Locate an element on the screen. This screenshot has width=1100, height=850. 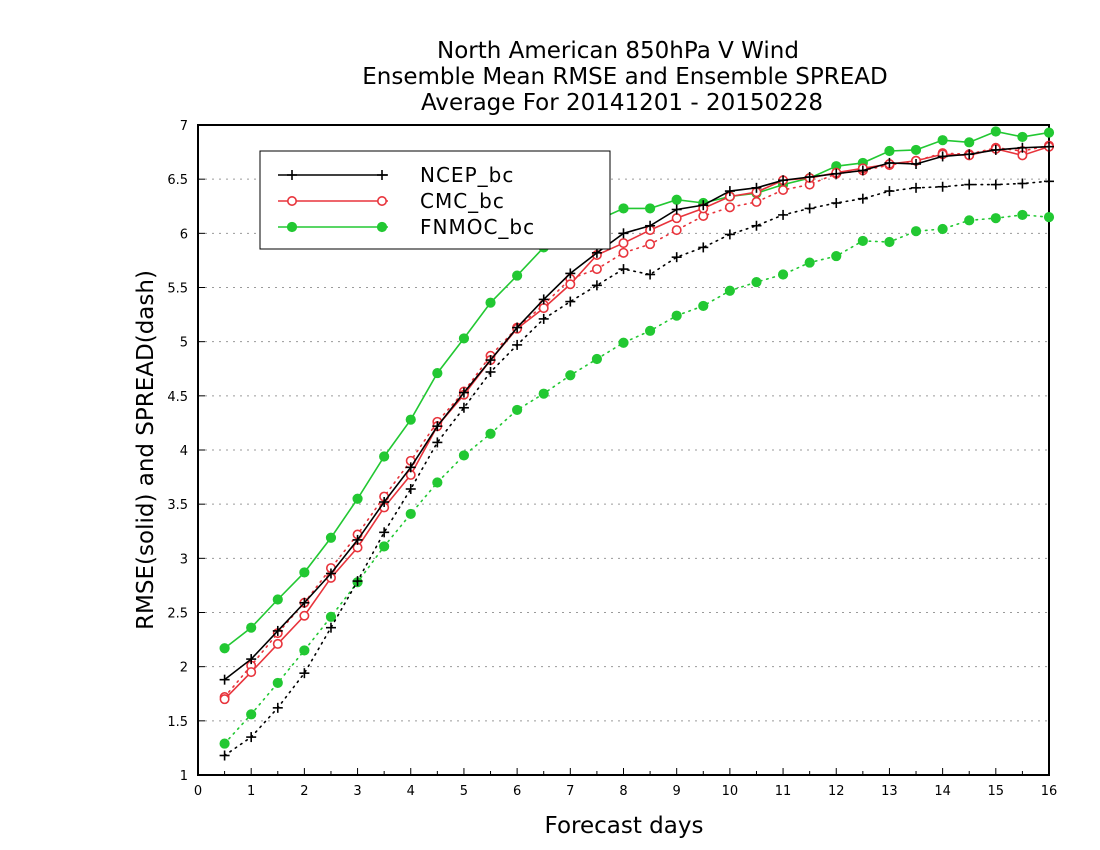
legend-box is located at coordinates (435, 200).